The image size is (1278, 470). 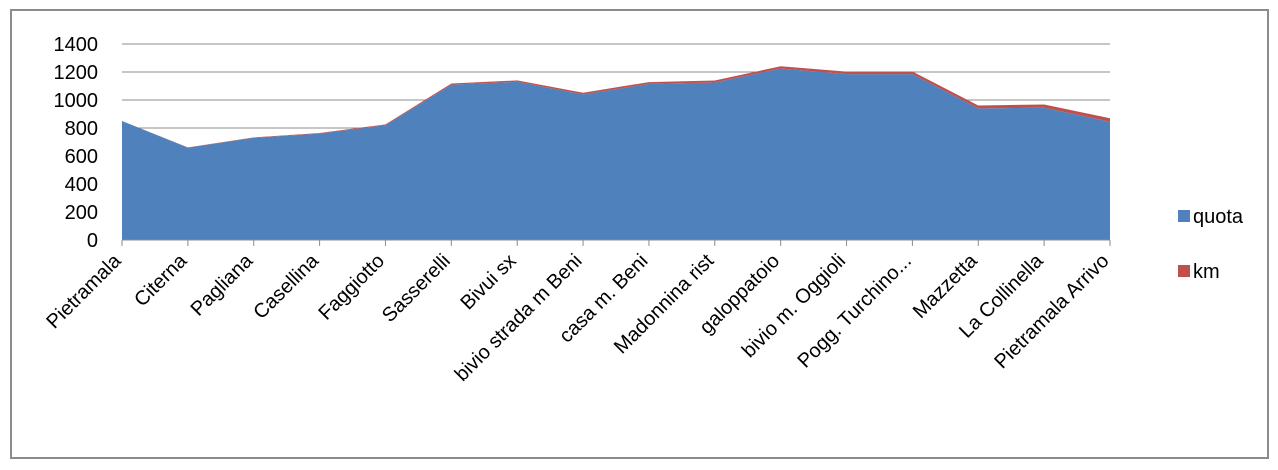 What do you see at coordinates (81, 129) in the screenshot?
I see `y-tick-label: 800` at bounding box center [81, 129].